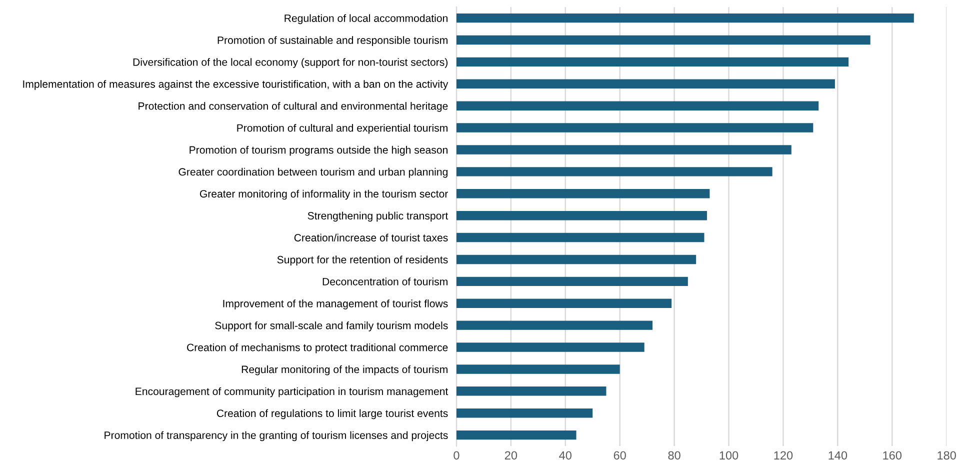  Describe the element at coordinates (947, 455) in the screenshot. I see `x-tick-label: 180` at that location.